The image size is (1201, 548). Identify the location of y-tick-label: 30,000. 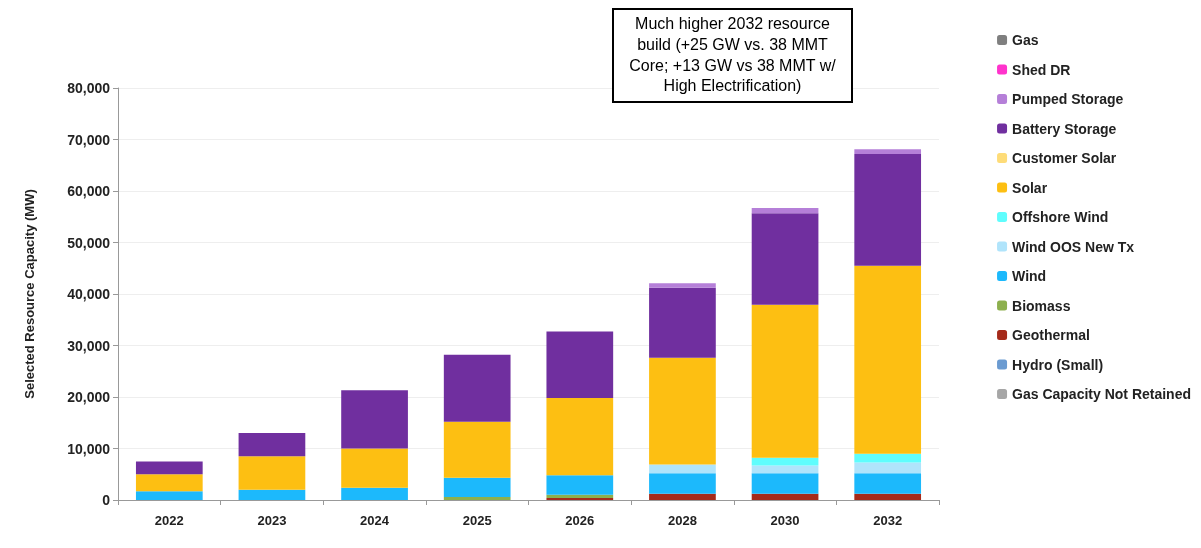
(89, 345).